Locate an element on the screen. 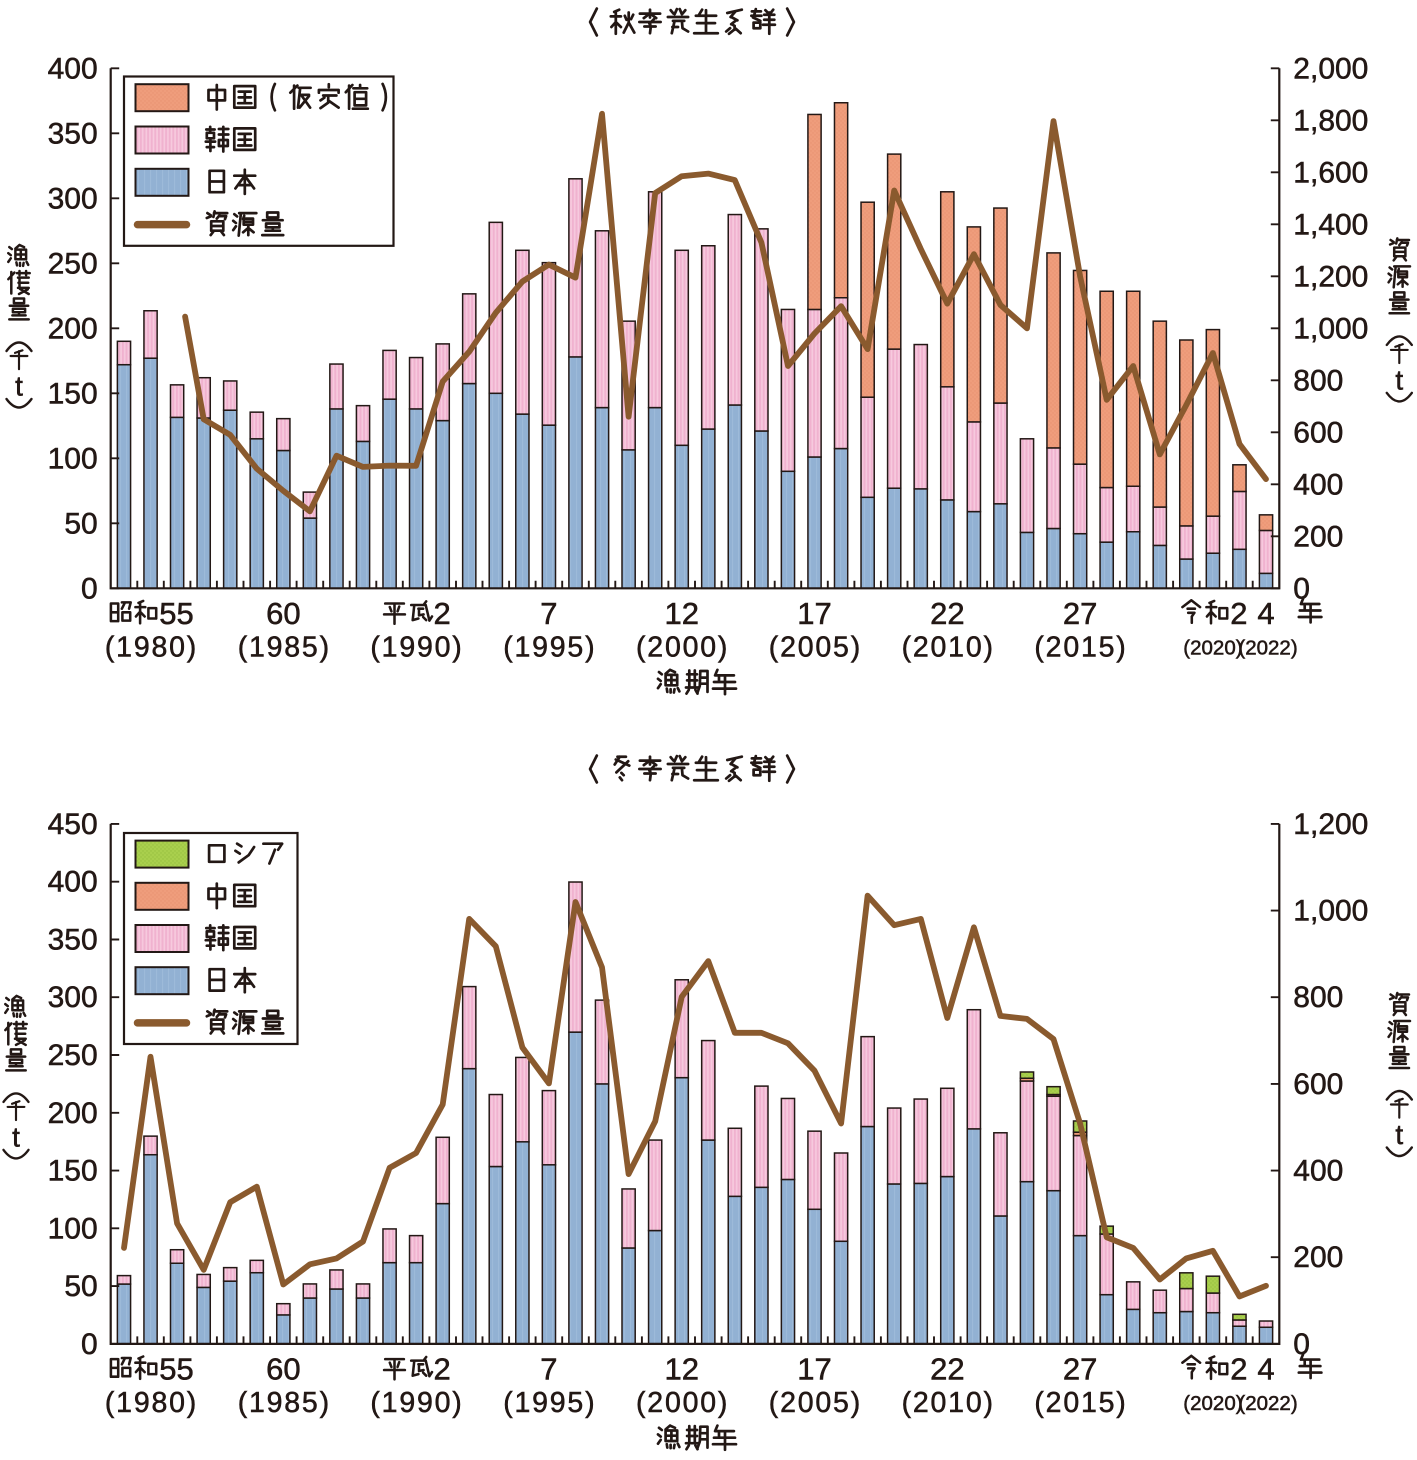  svg-text: 450 is located at coordinates (73, 824).